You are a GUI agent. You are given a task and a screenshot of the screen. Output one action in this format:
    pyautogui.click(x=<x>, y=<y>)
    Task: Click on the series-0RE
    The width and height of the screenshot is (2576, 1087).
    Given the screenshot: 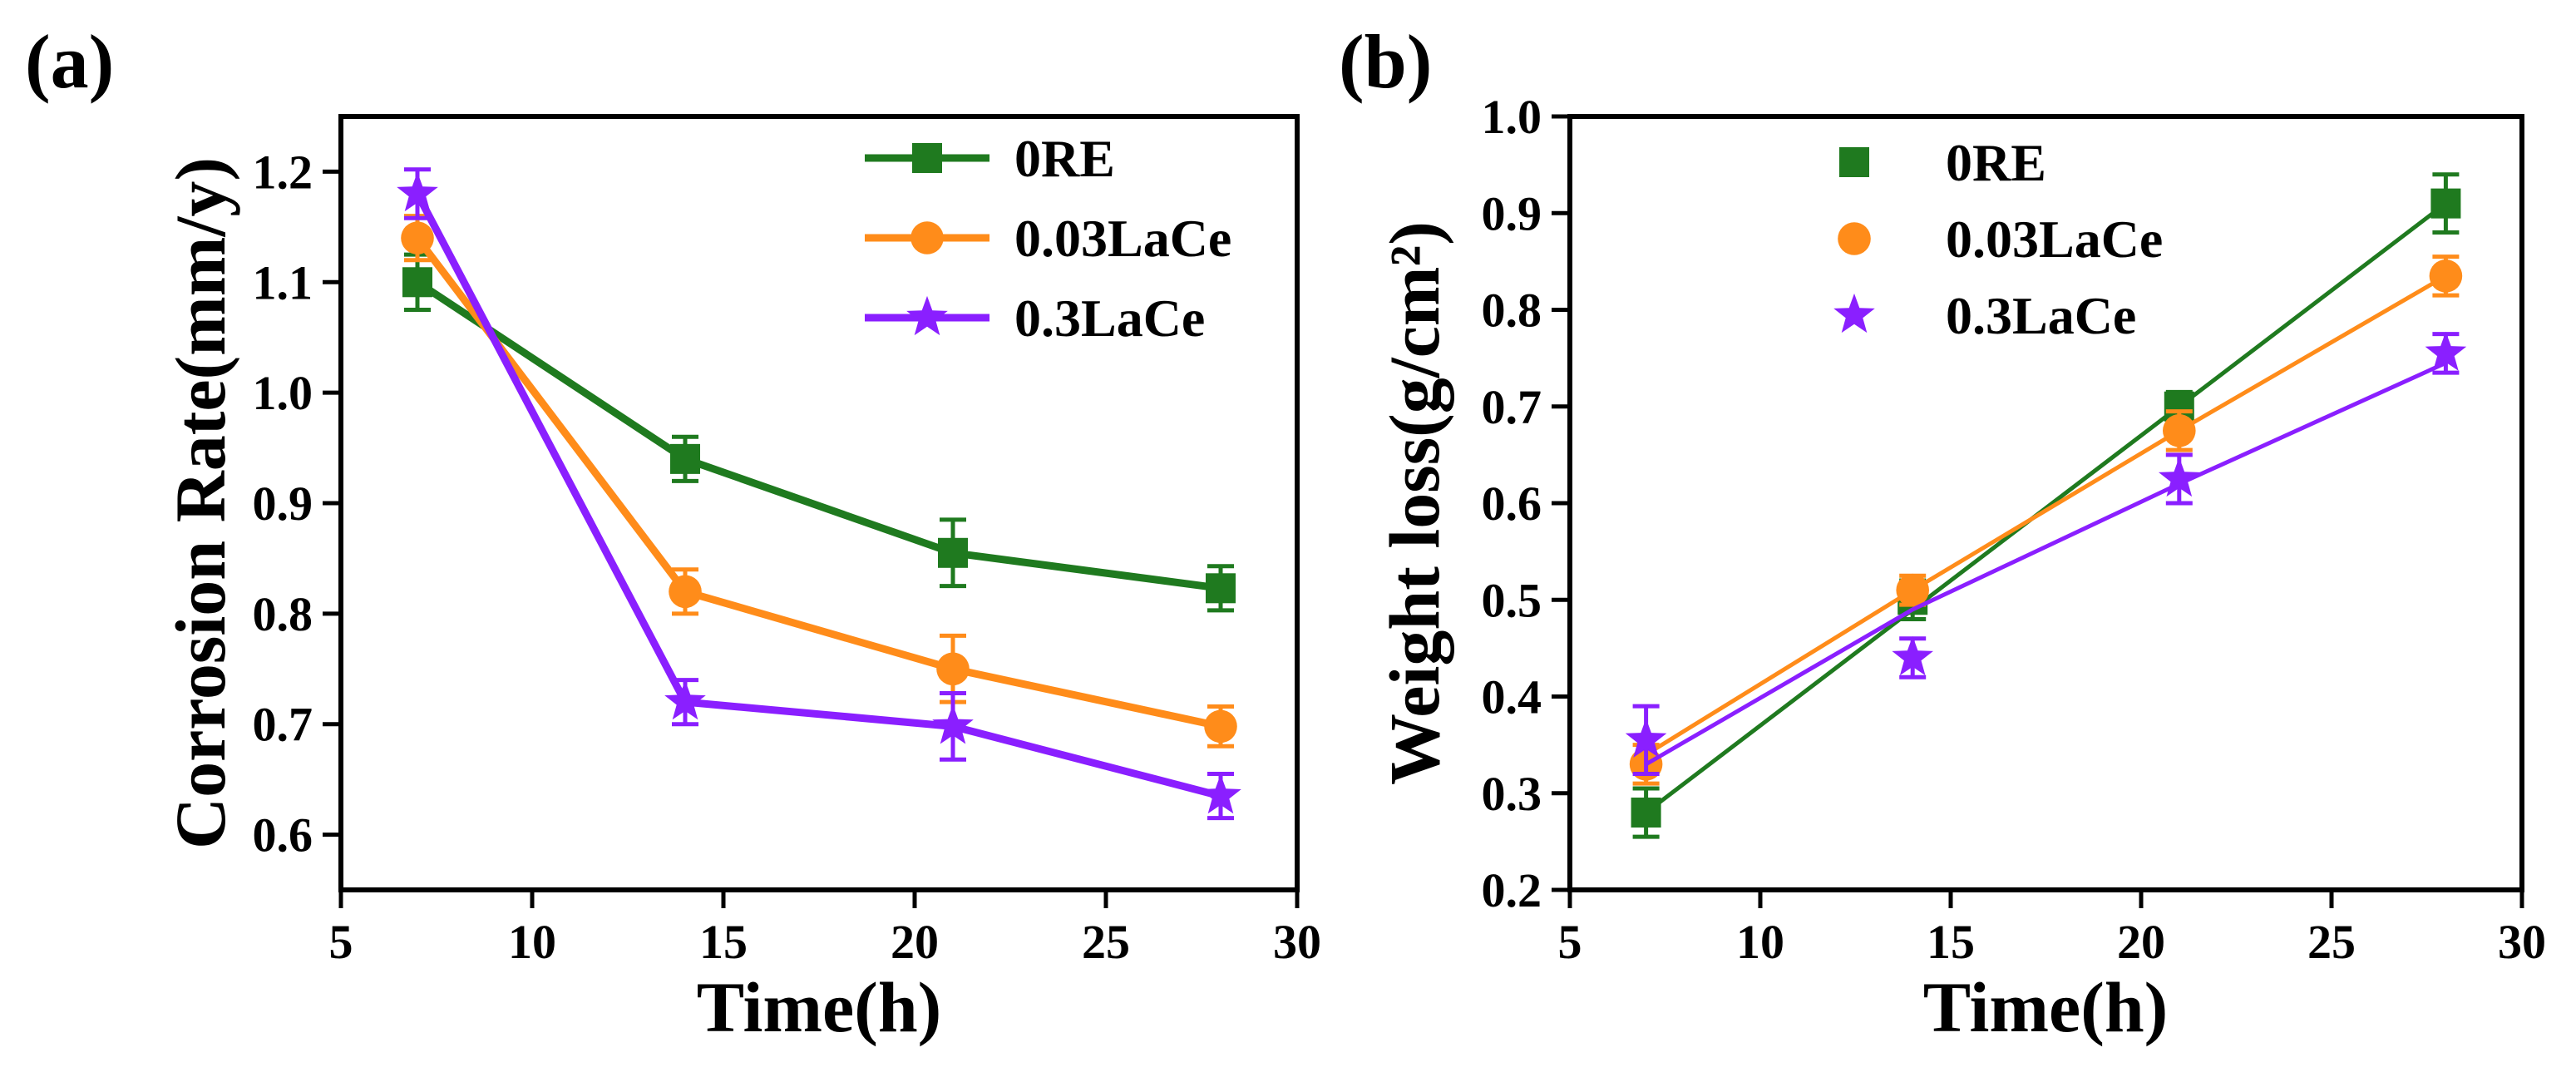 What is the action you would take?
    pyautogui.click(x=819, y=433)
    